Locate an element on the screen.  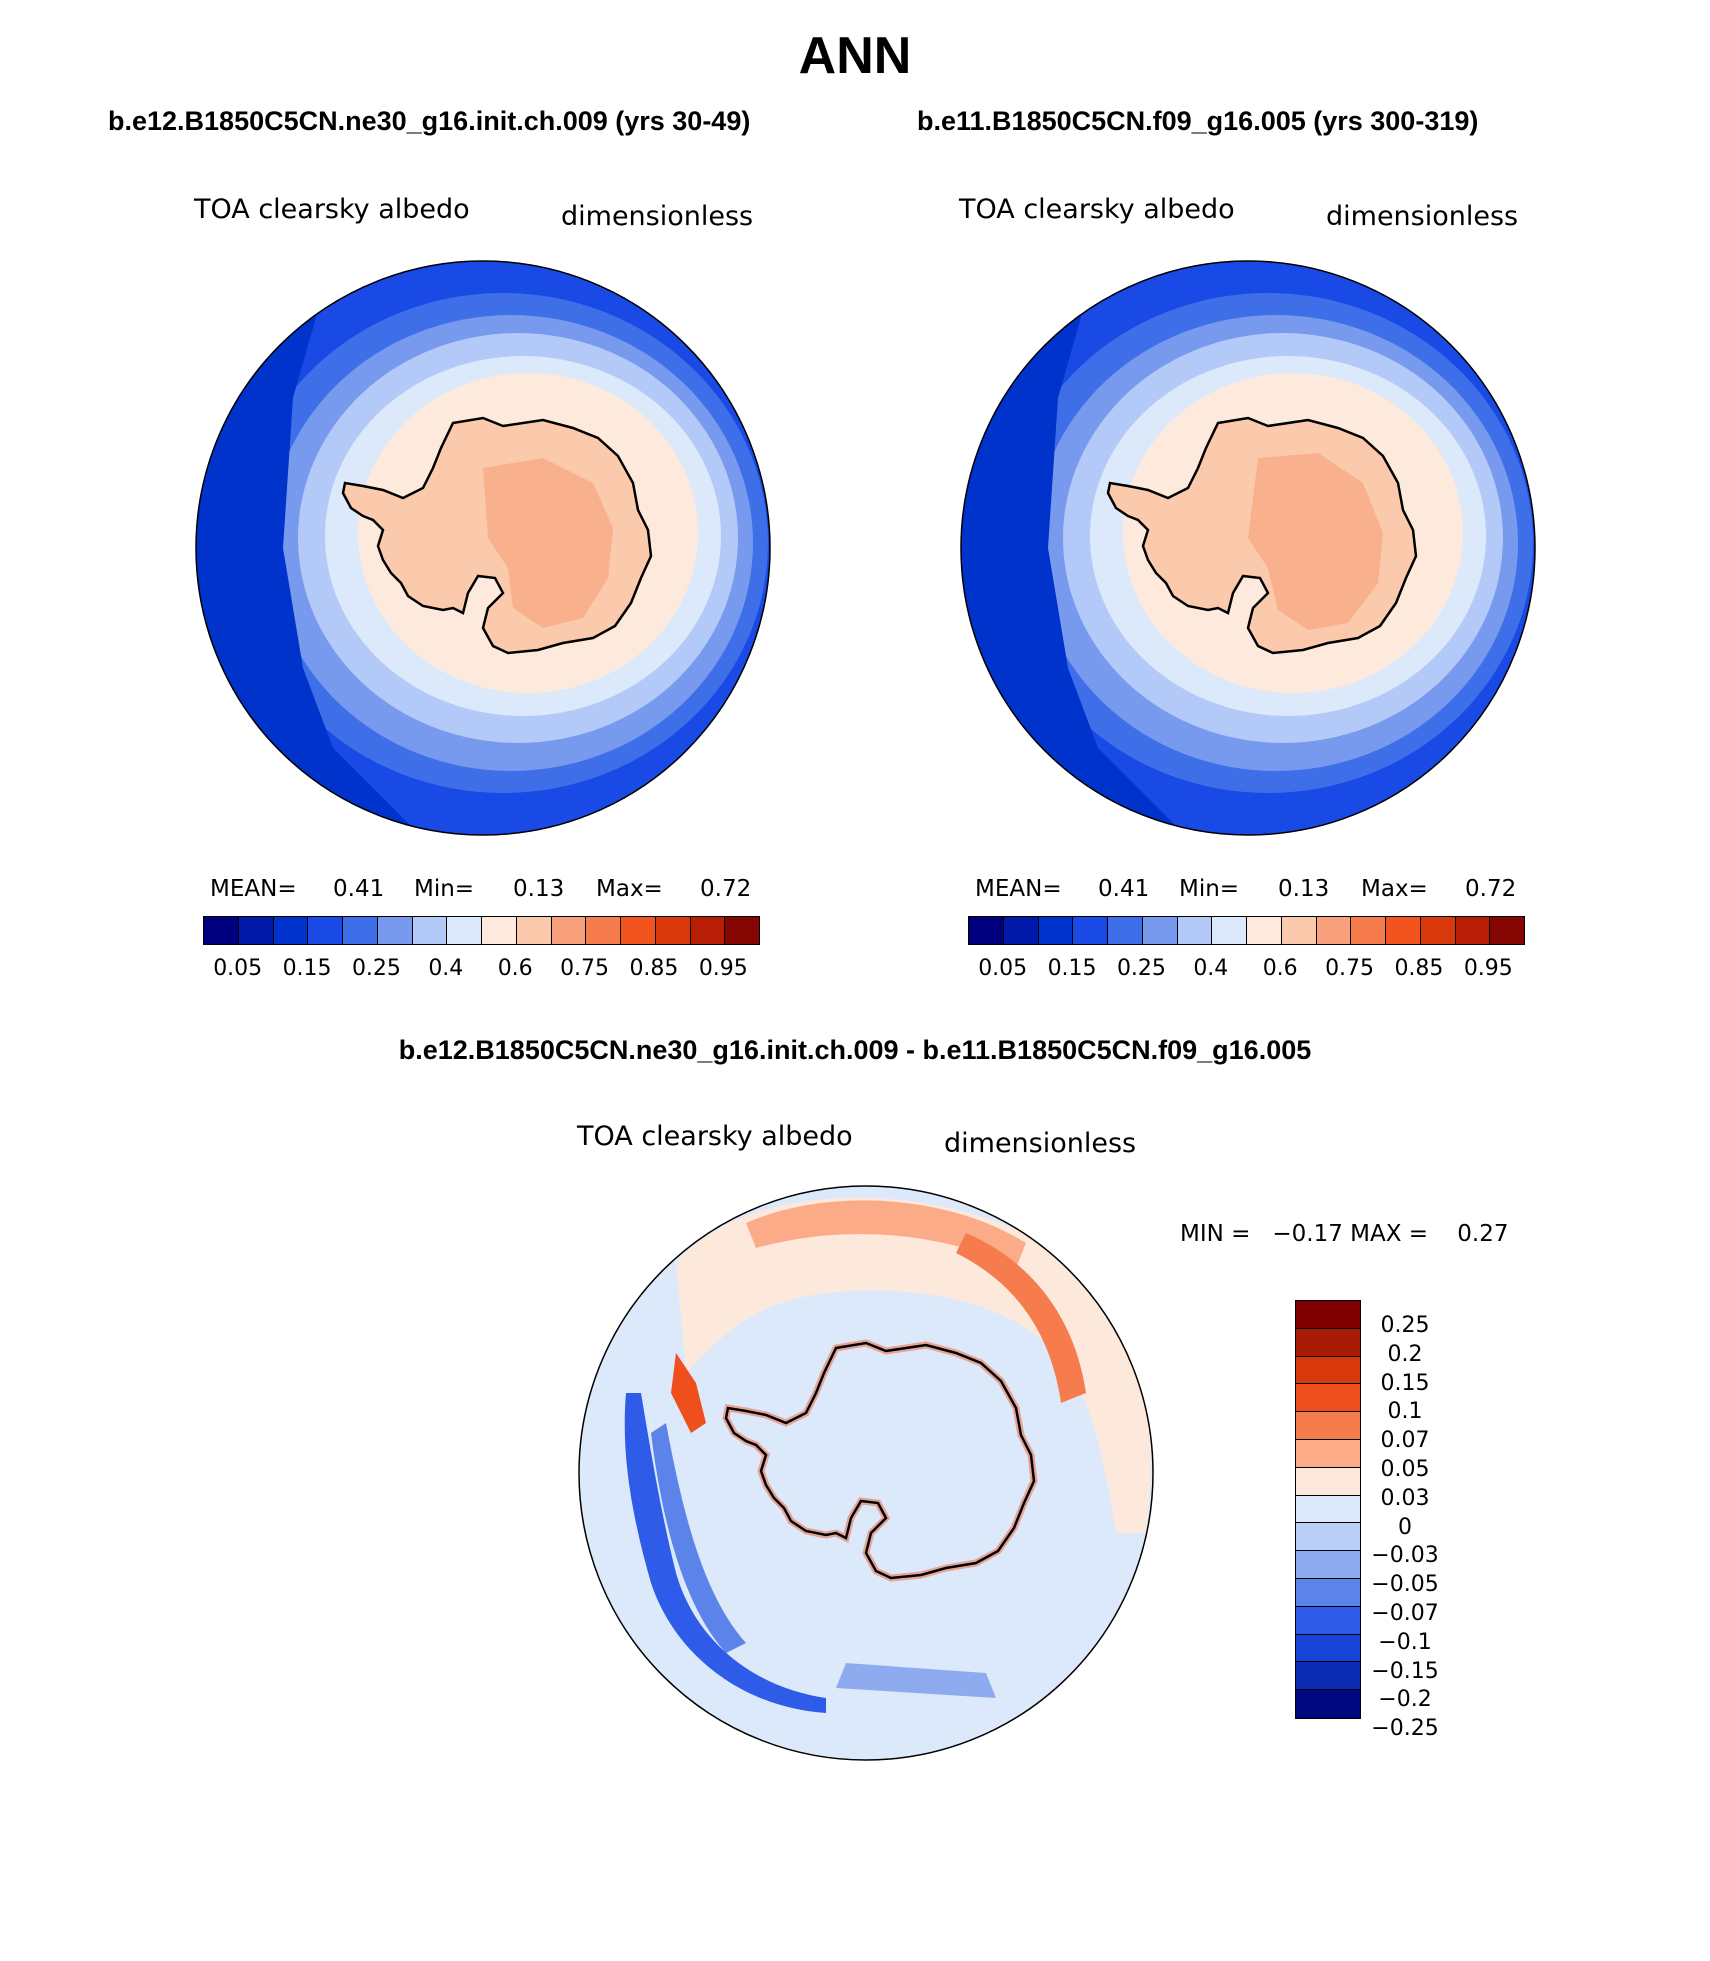
difference-field is located at coordinates (866, 1473).